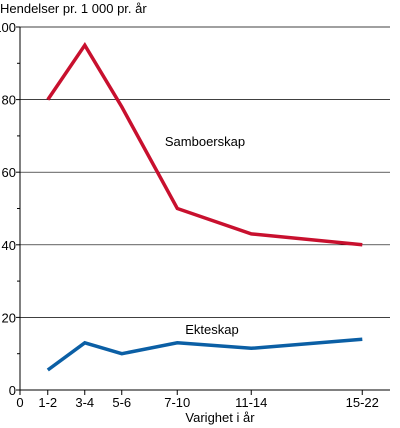 The height and width of the screenshot is (428, 400). What do you see at coordinates (12, 390) in the screenshot?
I see `y-tick-label: 0` at bounding box center [12, 390].